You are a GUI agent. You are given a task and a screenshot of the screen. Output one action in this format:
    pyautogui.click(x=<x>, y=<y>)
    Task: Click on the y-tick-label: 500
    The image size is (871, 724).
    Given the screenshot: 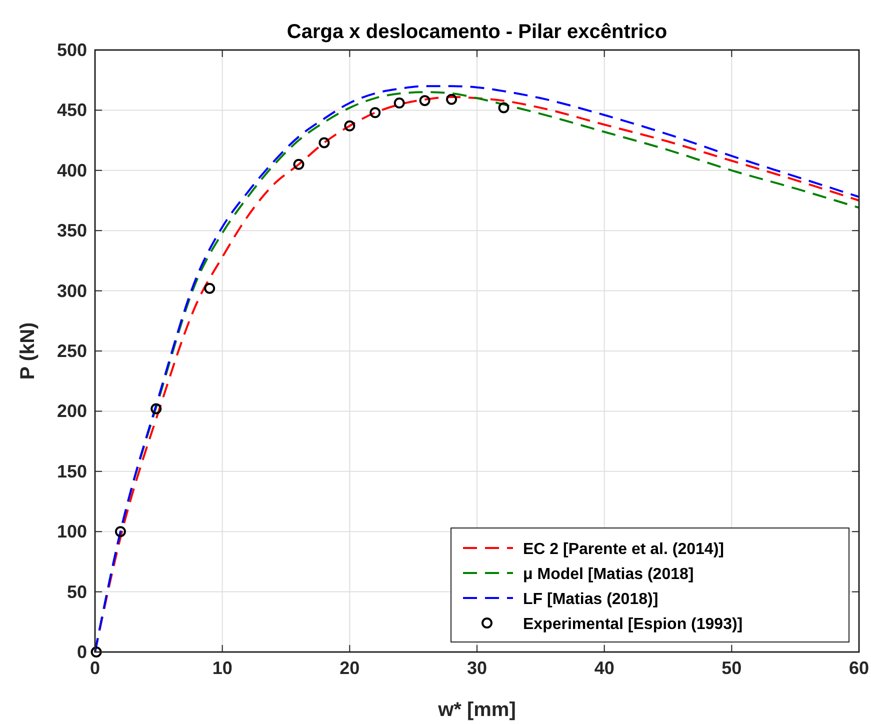 What is the action you would take?
    pyautogui.click(x=71, y=50)
    